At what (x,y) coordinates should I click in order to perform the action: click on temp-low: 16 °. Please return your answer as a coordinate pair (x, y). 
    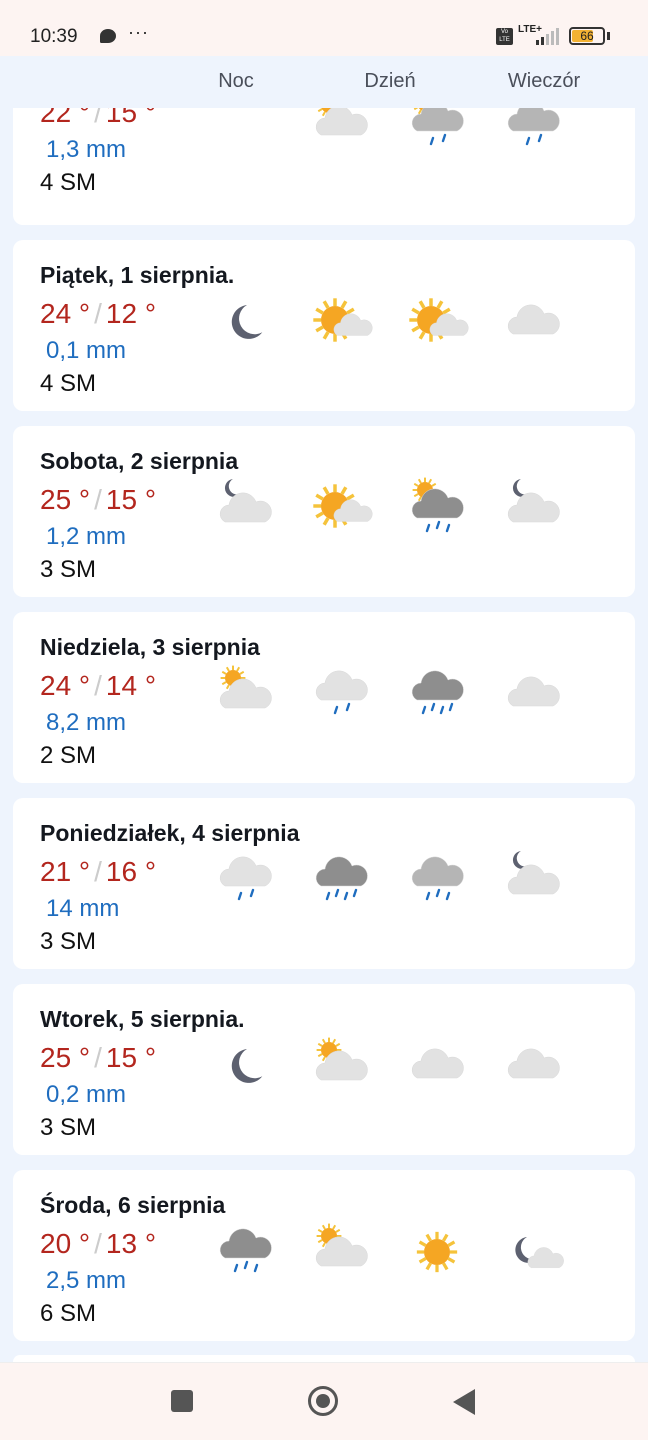
    Looking at the image, I should click on (131, 871).